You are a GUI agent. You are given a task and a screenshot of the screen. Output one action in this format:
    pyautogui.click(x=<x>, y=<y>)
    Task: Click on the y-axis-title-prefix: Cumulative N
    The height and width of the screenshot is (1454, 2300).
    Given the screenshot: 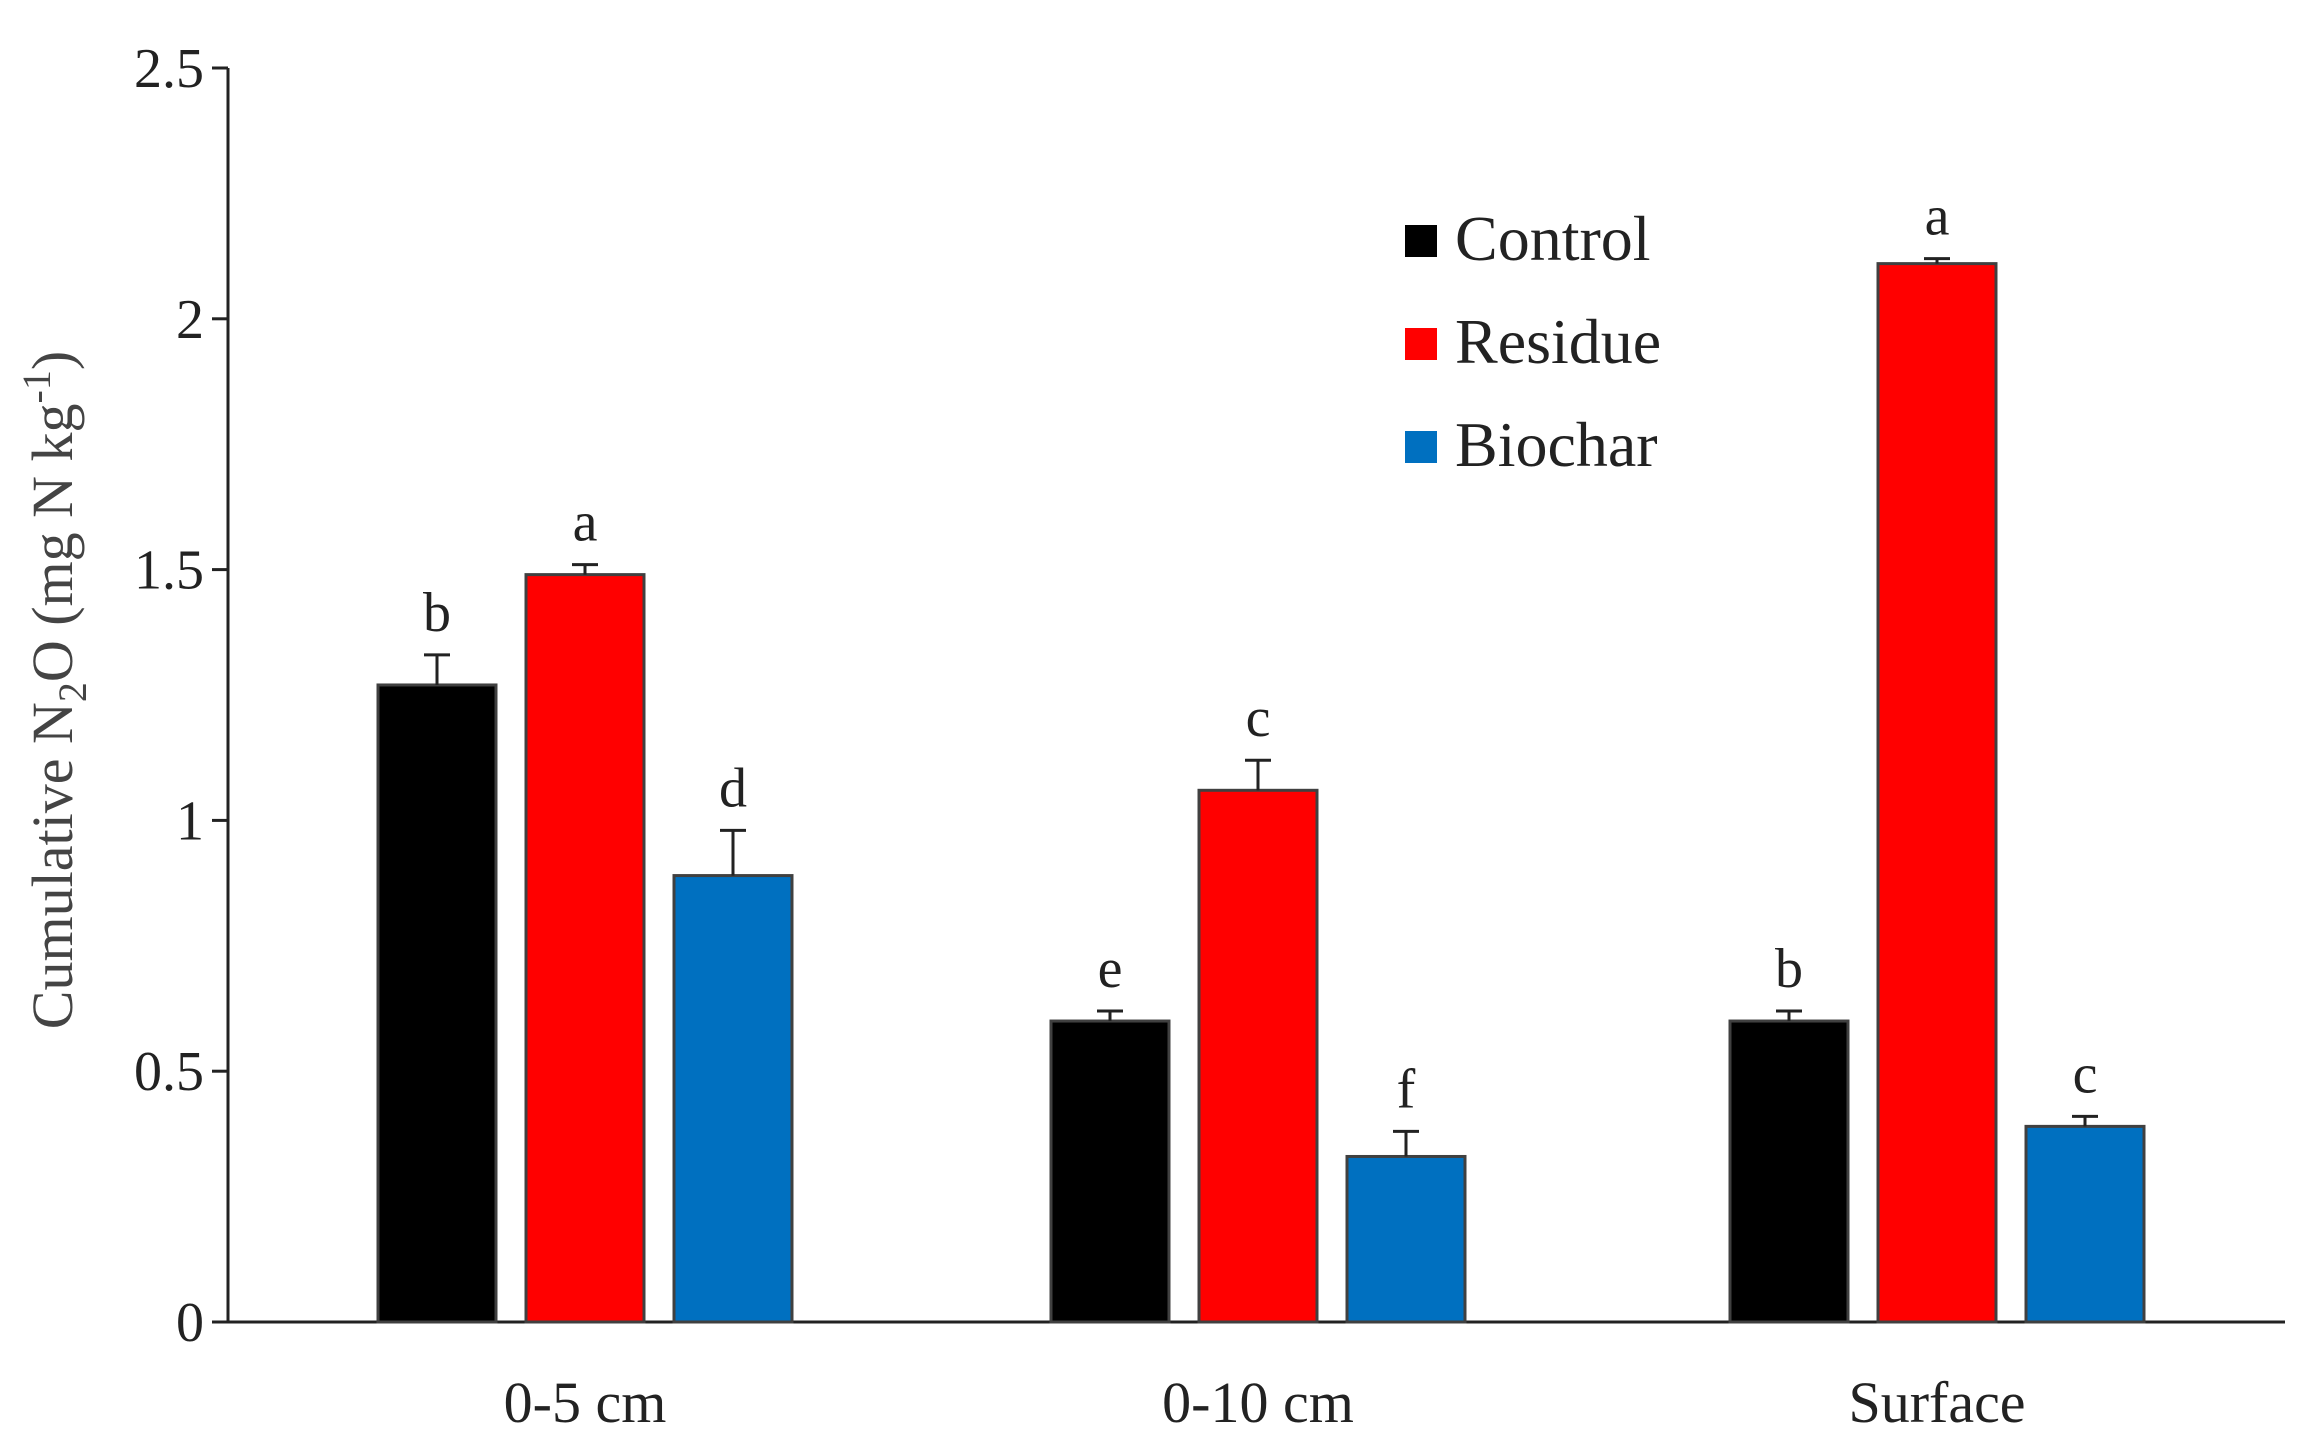 What is the action you would take?
    pyautogui.click(x=52, y=865)
    